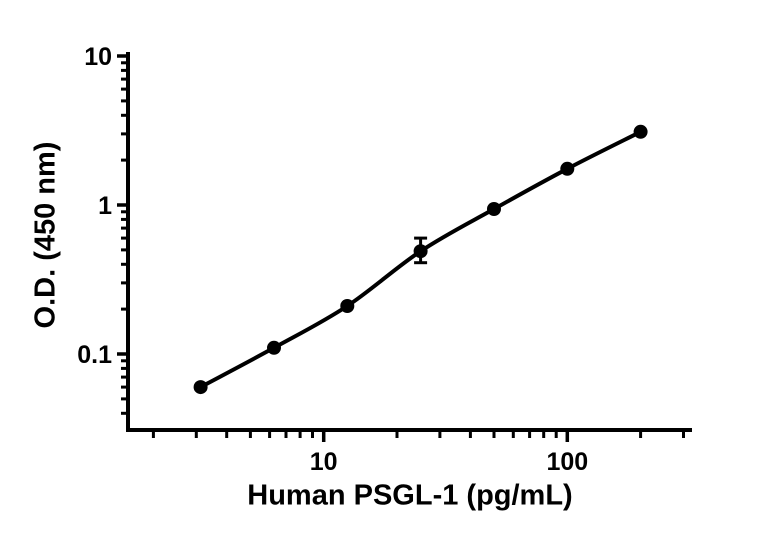 The image size is (768, 543). I want to click on y-axis-title: O.D. (450 nm), so click(45, 235).